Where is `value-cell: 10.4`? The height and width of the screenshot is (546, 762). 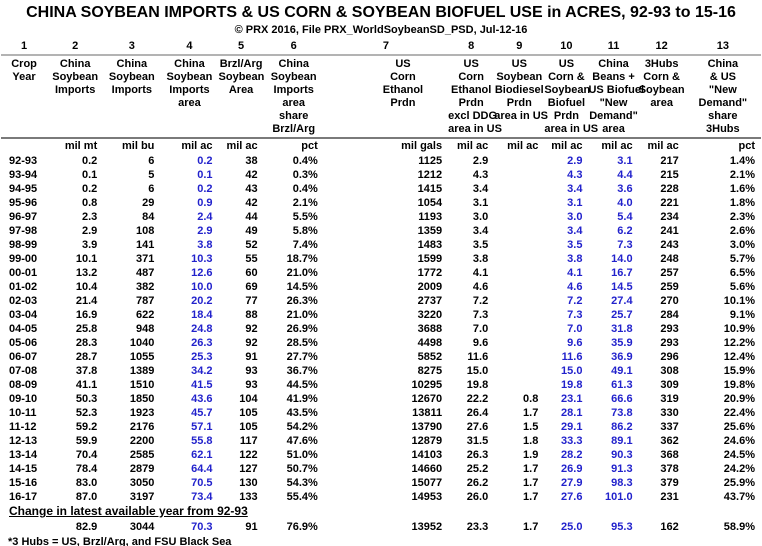
value-cell: 10.4 is located at coordinates (86, 287).